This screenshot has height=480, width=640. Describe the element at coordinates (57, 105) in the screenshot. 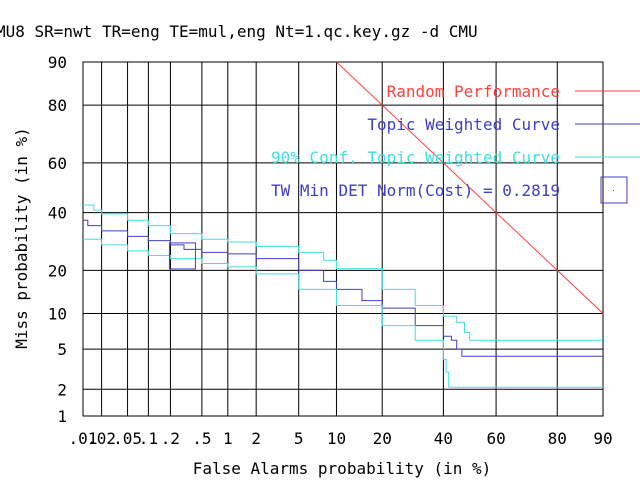

I see `y-tick-label: 80` at that location.